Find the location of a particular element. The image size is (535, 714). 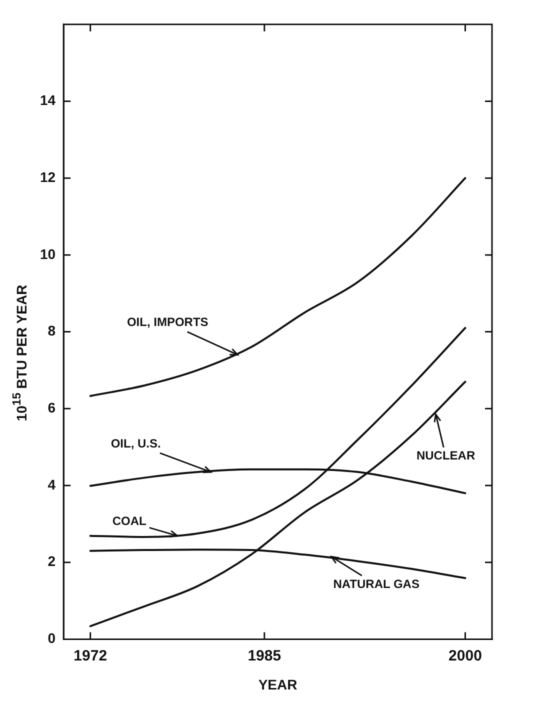

y-tick-label: 12 is located at coordinates (48, 176).